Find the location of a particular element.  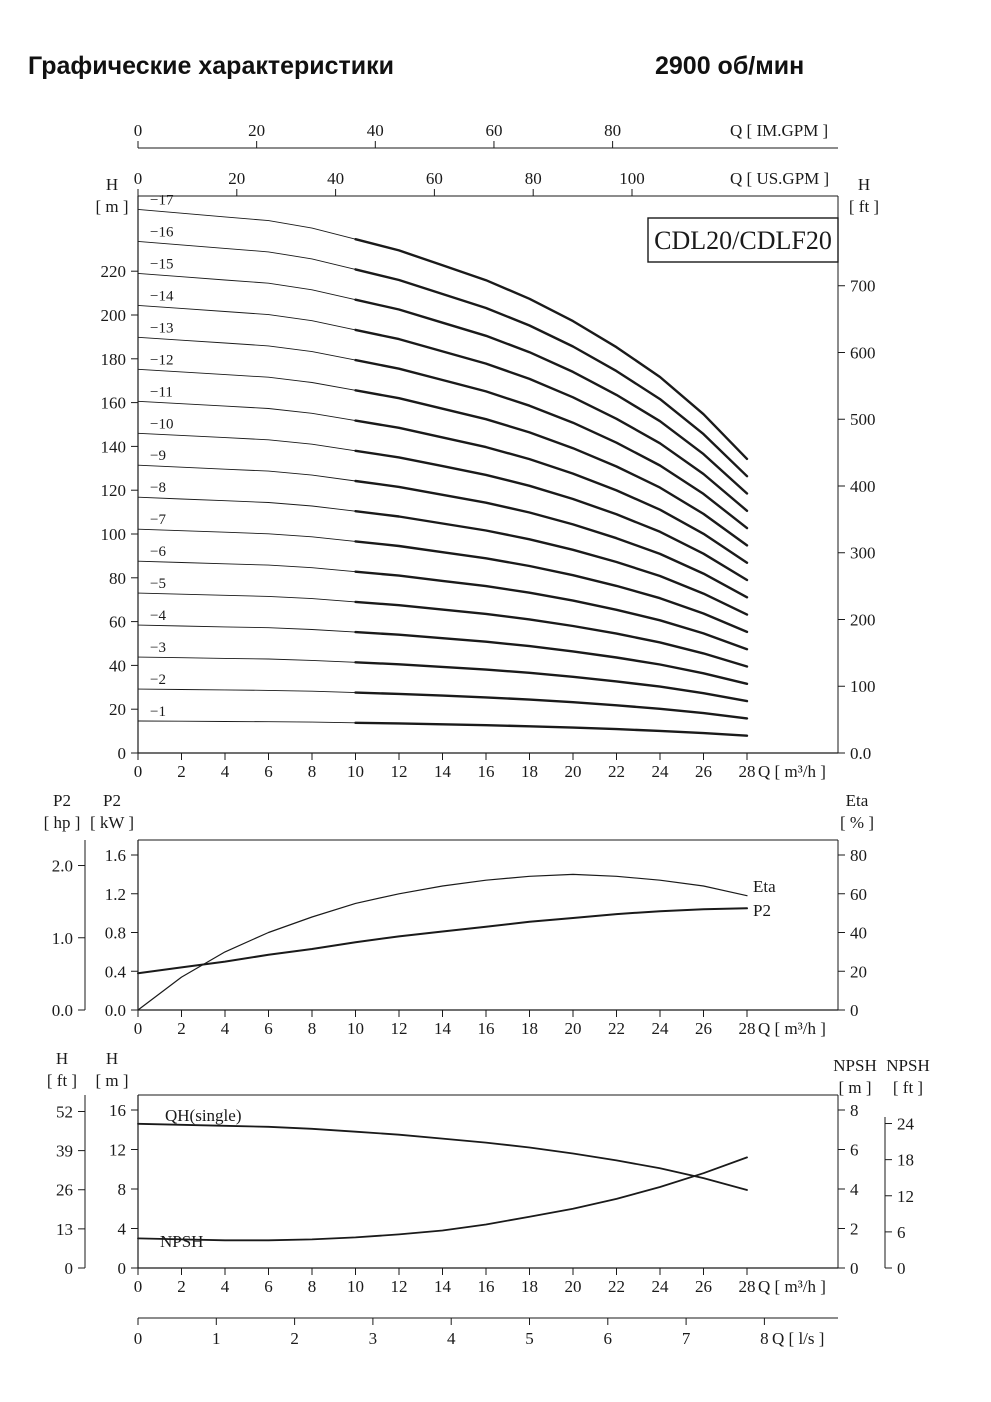

tick-label-q2: 20 is located at coordinates (573, 1028).